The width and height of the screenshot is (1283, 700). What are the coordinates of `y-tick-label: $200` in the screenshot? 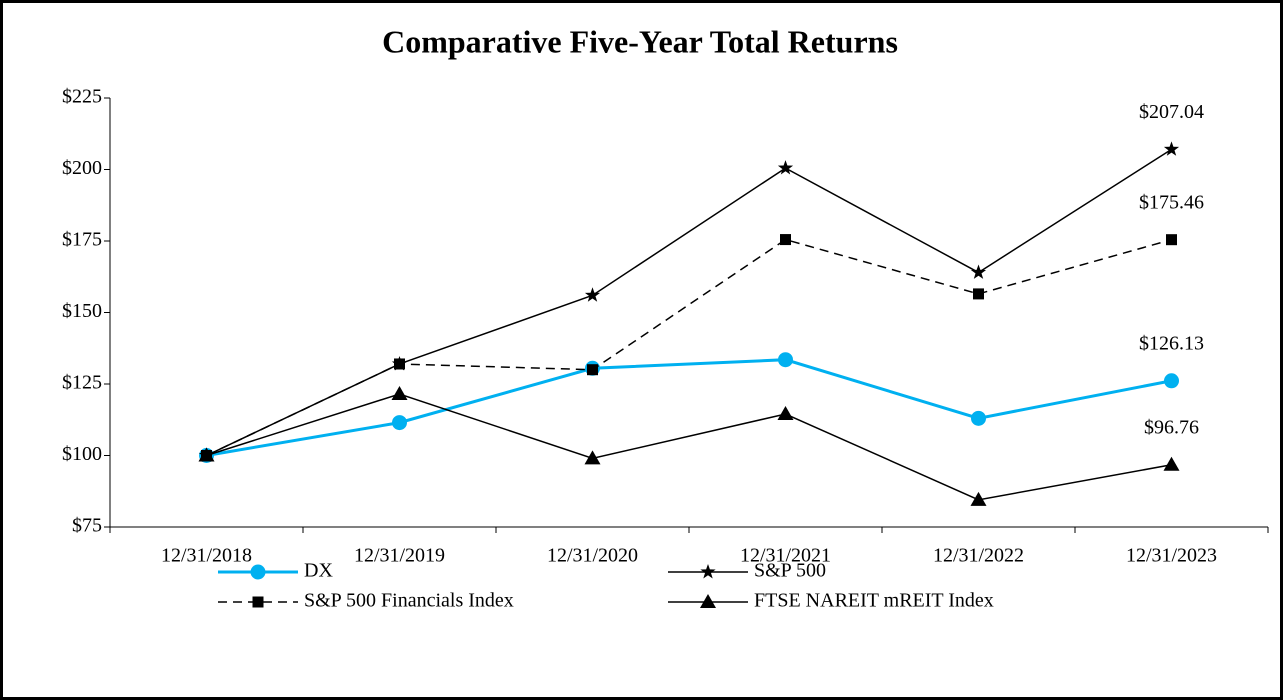 It's located at (82, 168).